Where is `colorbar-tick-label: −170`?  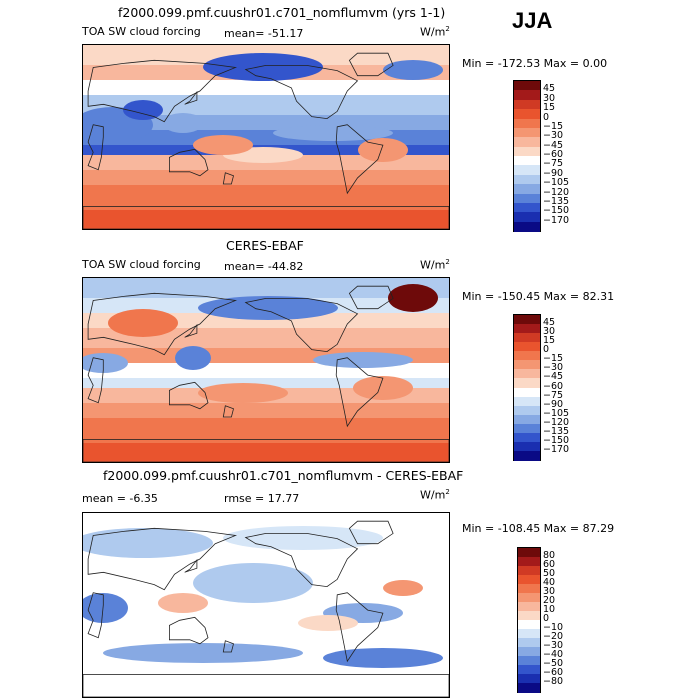
colorbar-tick-label: −170 is located at coordinates (556, 220).